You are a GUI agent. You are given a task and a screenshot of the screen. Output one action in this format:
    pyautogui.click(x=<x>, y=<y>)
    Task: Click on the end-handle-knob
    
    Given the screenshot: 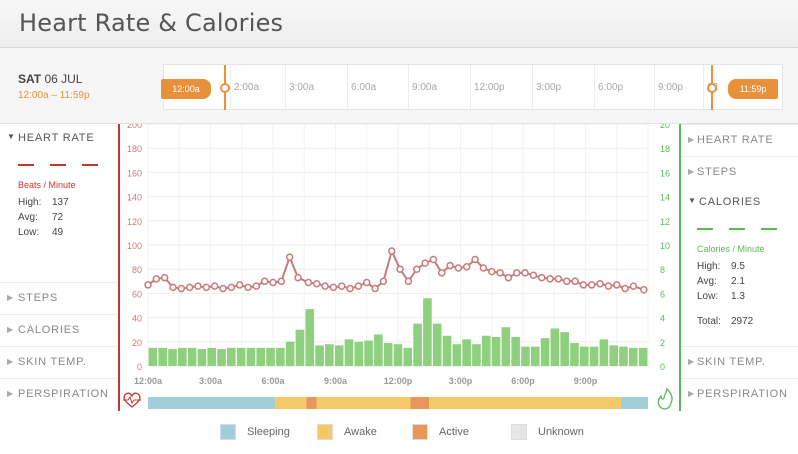 What is the action you would take?
    pyautogui.click(x=712, y=88)
    